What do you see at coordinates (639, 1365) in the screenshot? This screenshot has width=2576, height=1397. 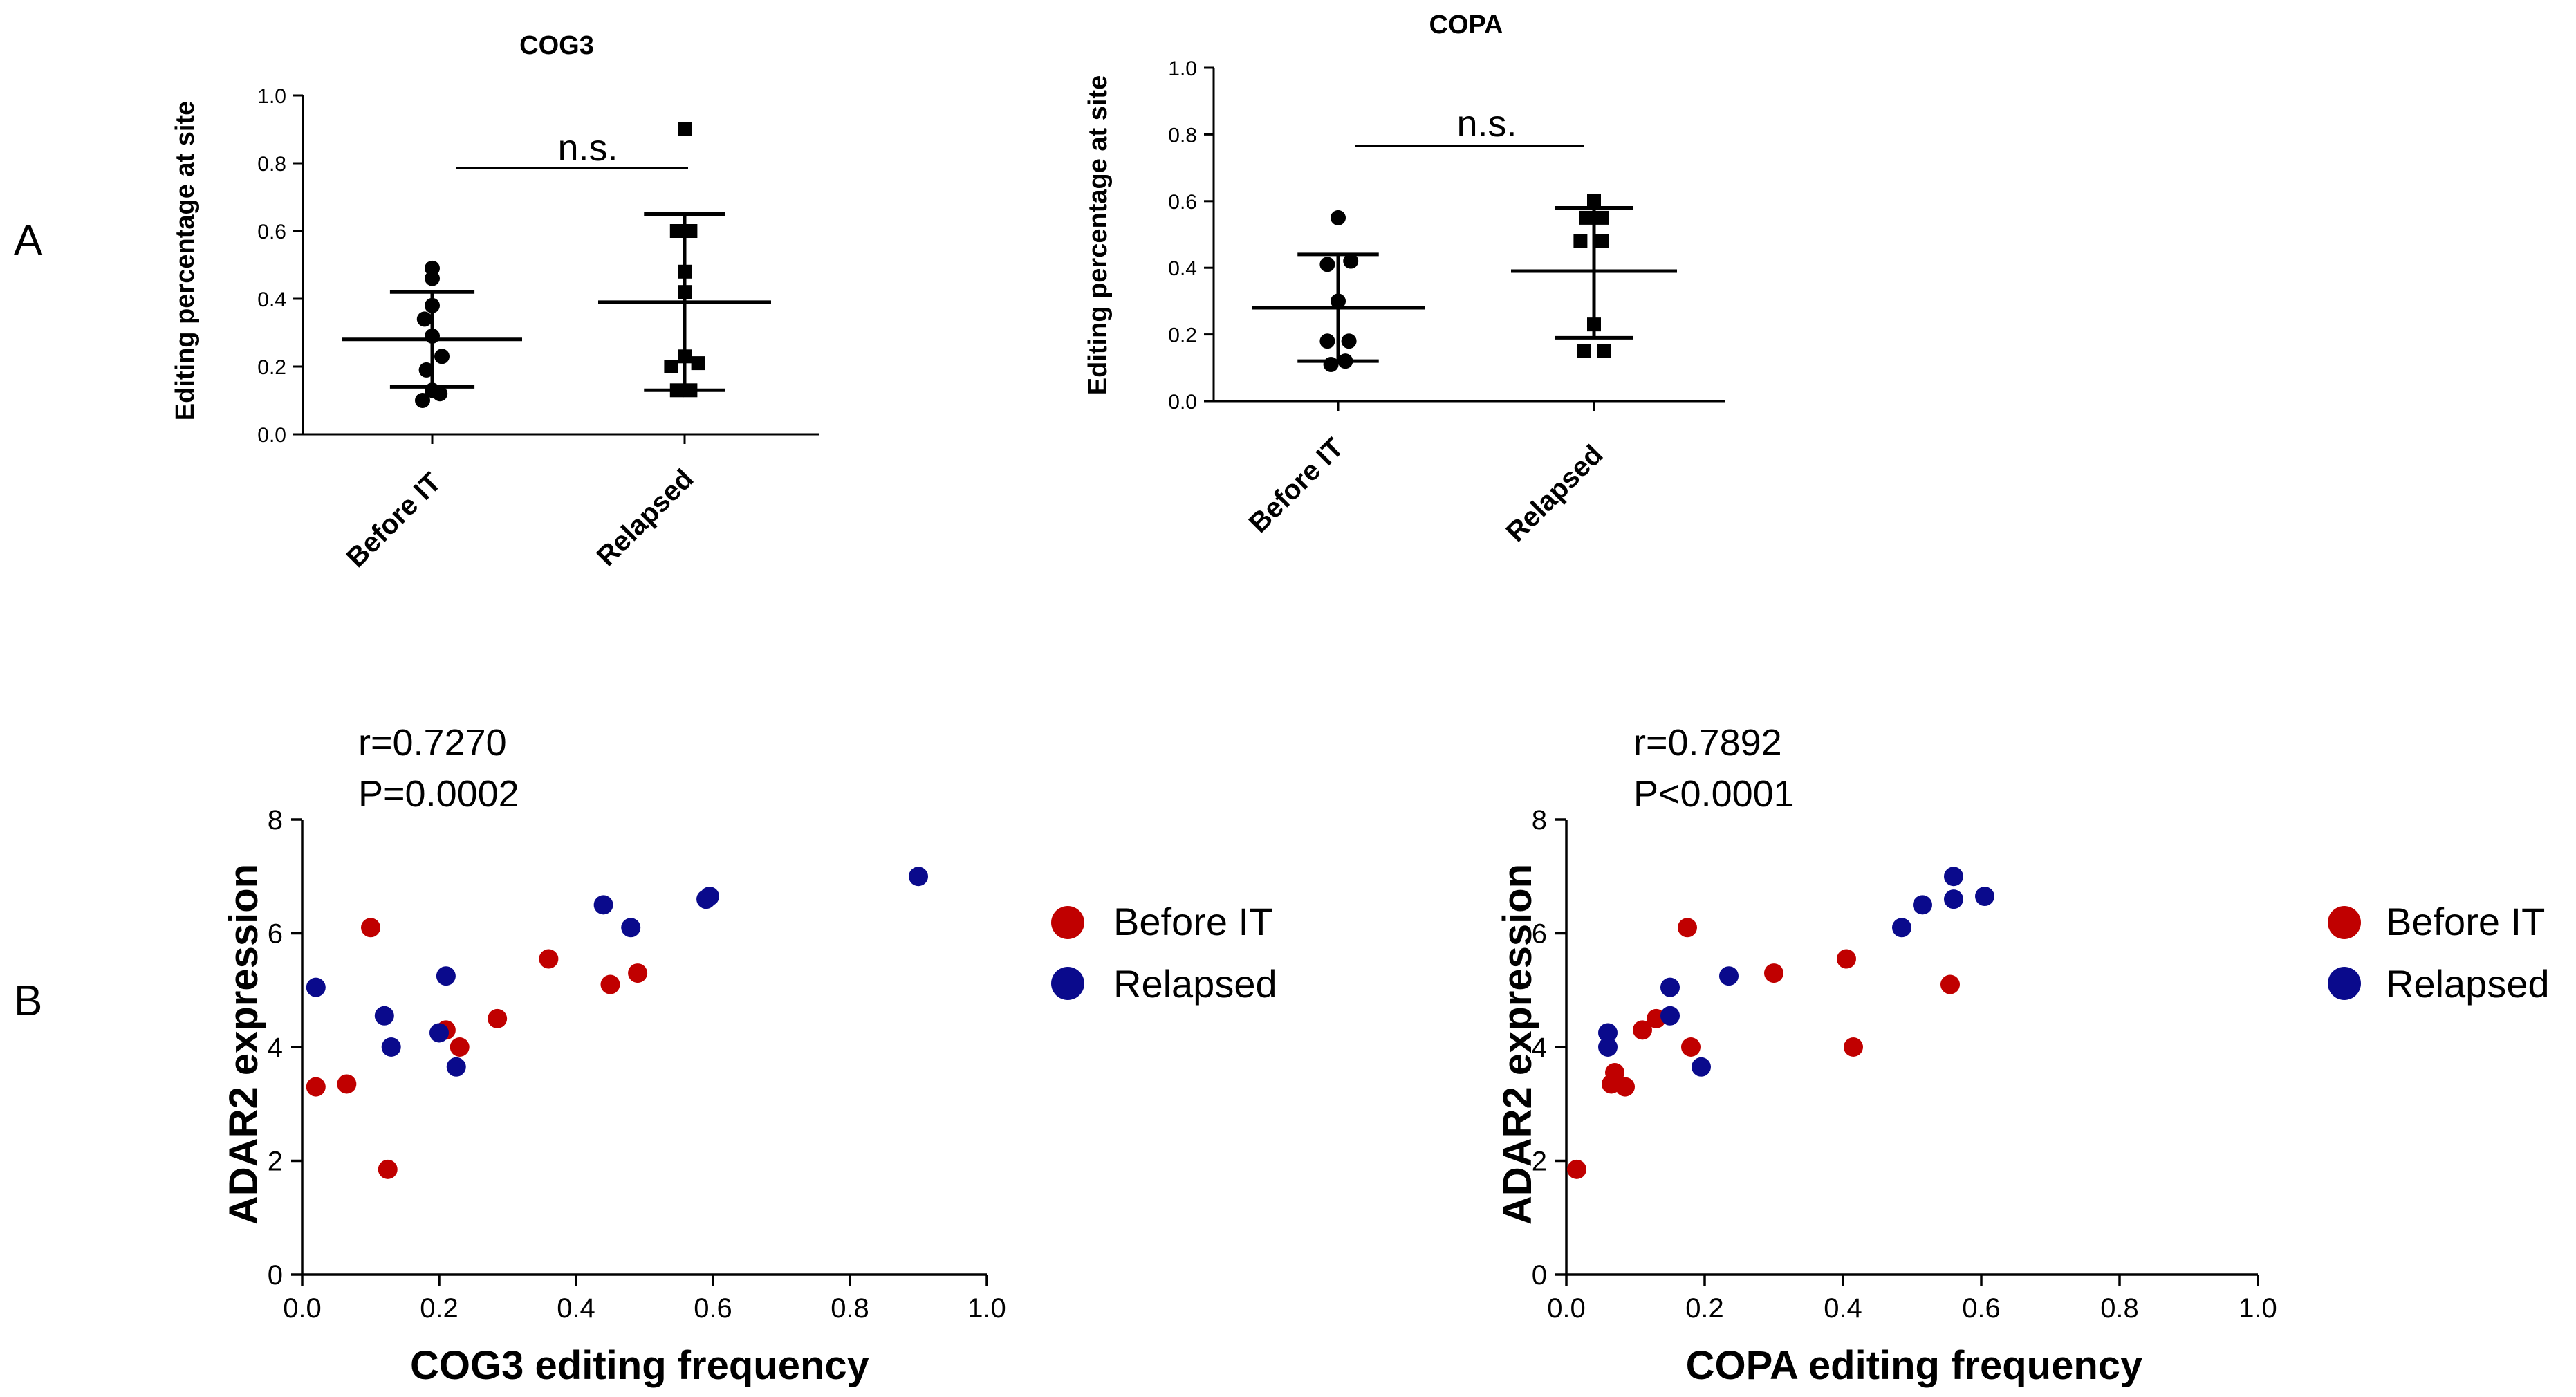 I see `x-axis-label: COG3 editing frequency` at bounding box center [639, 1365].